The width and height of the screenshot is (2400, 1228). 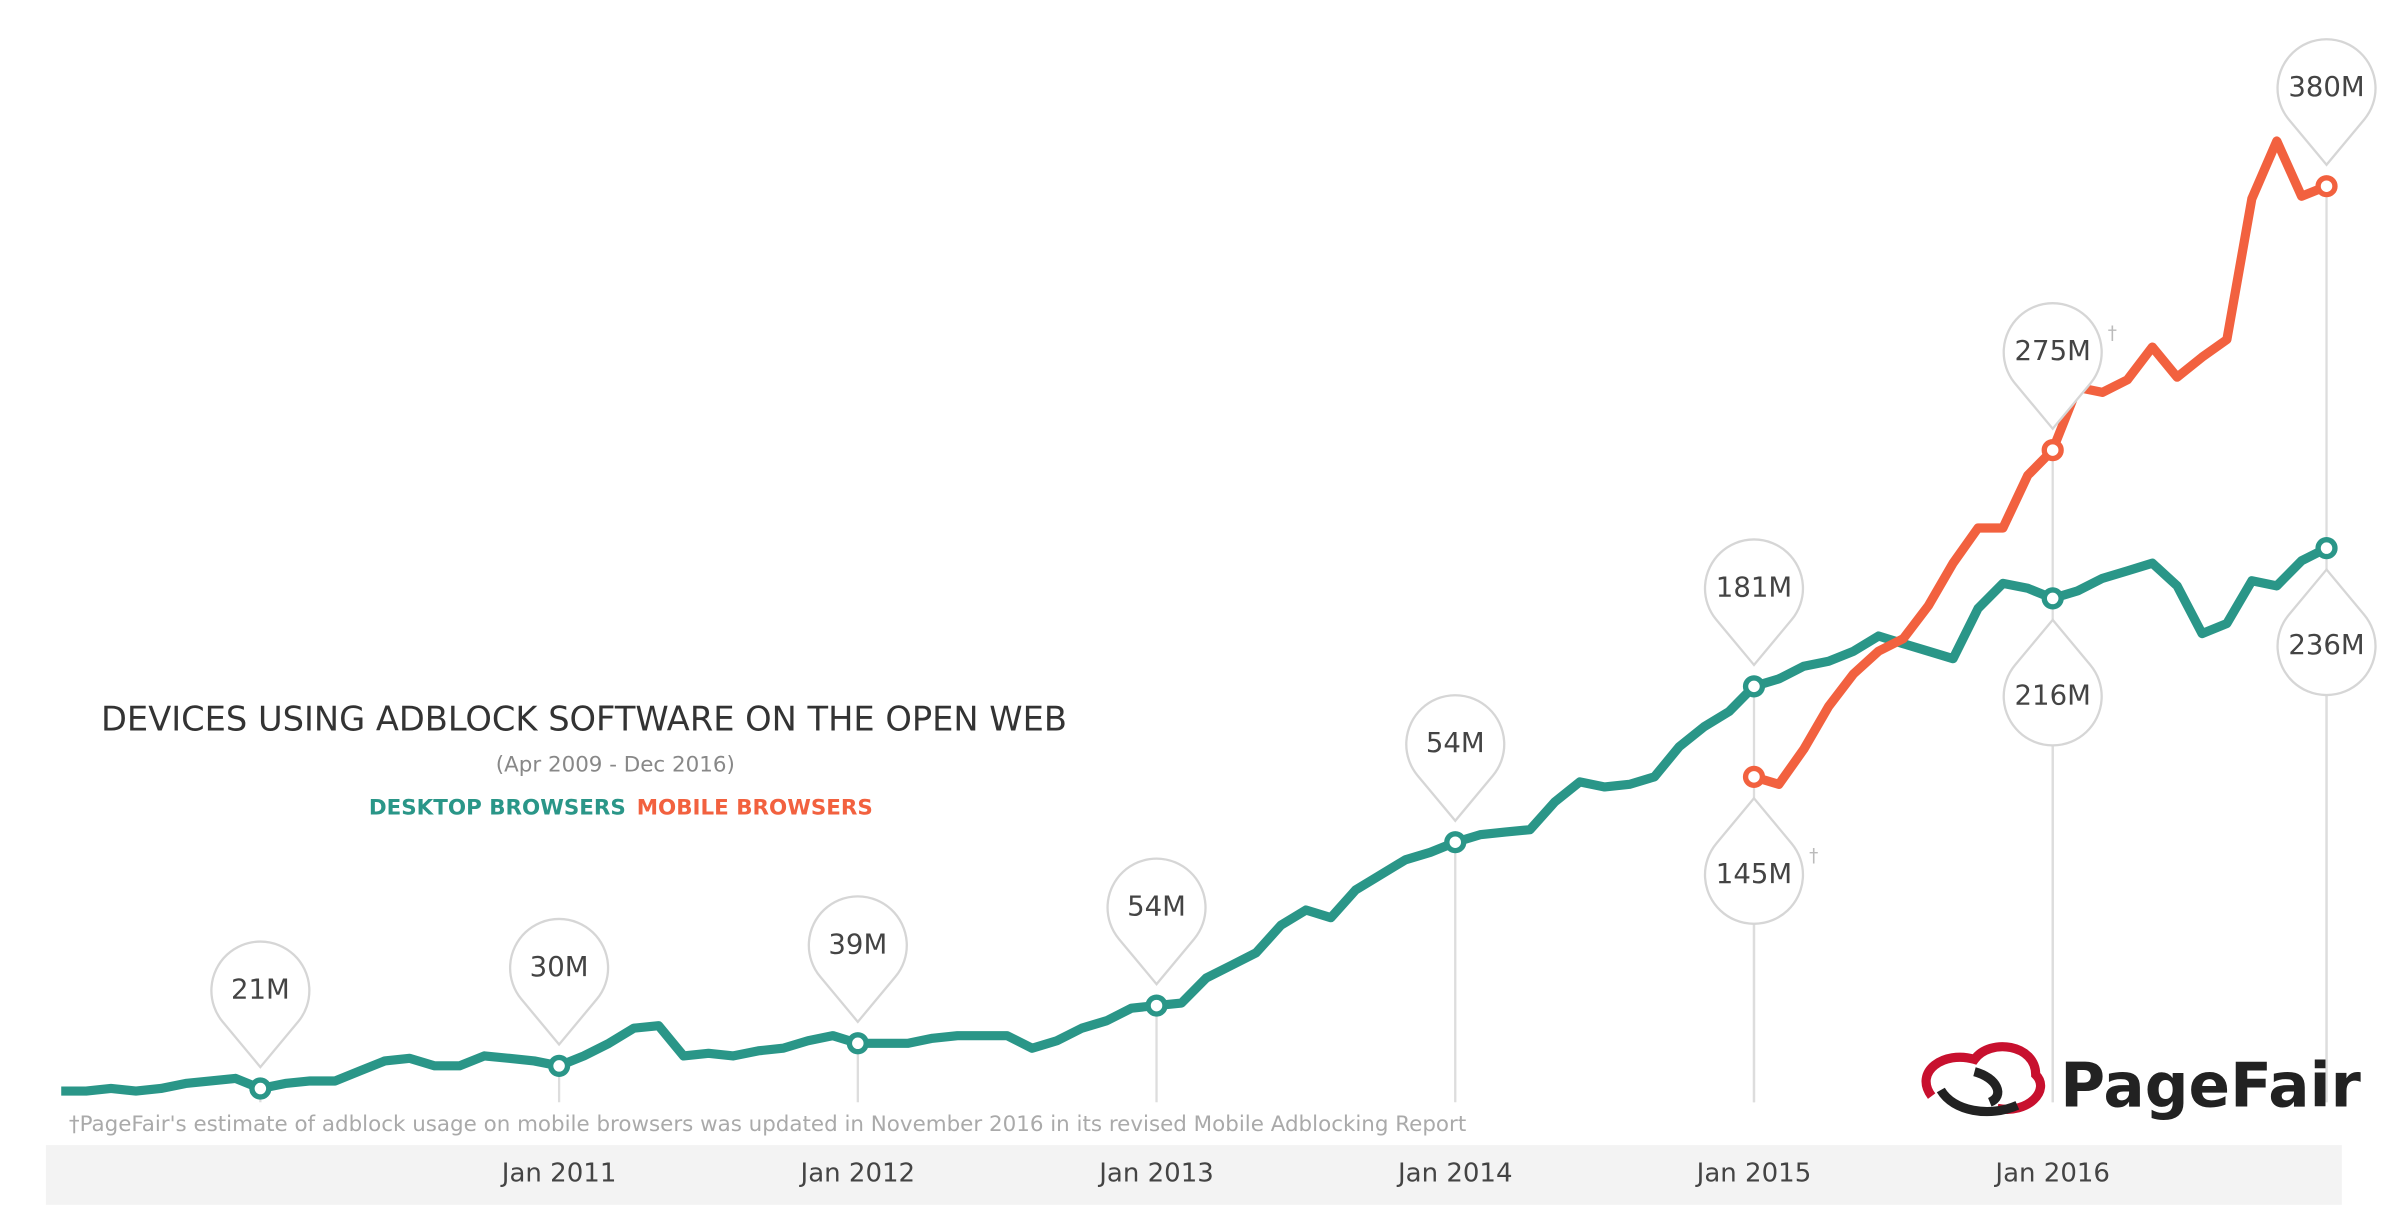 What do you see at coordinates (755, 807) in the screenshot?
I see `legend-entry: MOBILE BROWSERS` at bounding box center [755, 807].